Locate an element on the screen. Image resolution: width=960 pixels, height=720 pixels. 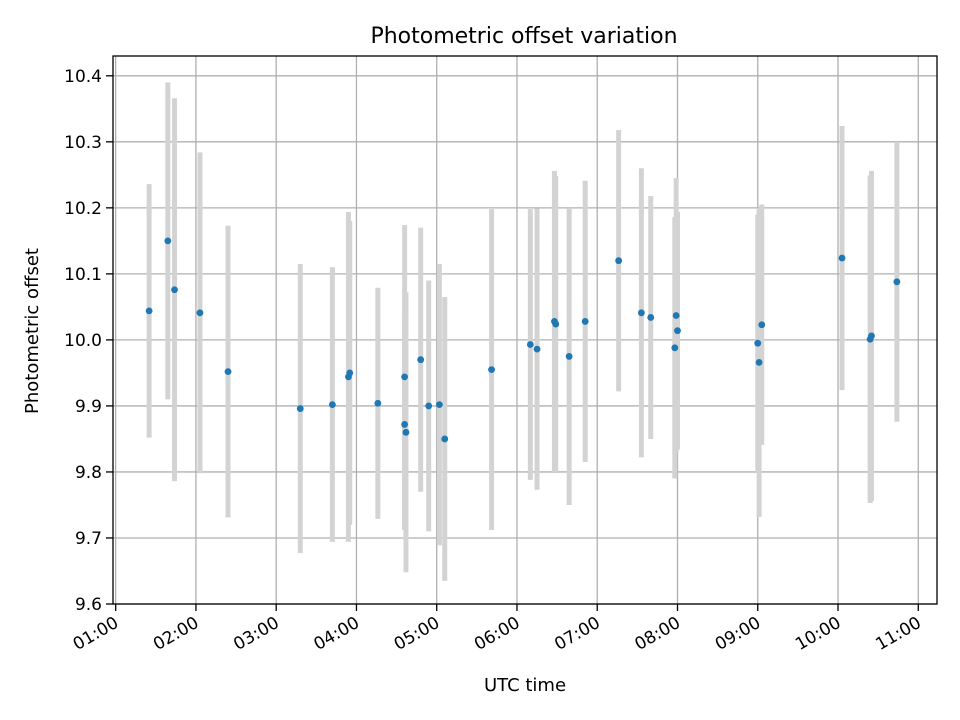
y-tick-label: 9.9 is located at coordinates (88, 407).